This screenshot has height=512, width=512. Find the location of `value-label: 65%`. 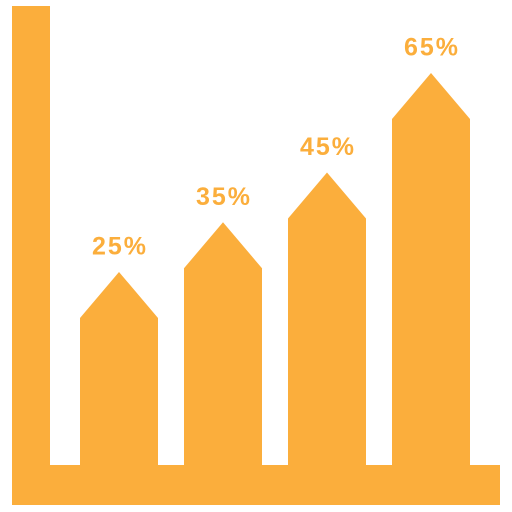

value-label: 65% is located at coordinates (432, 48).